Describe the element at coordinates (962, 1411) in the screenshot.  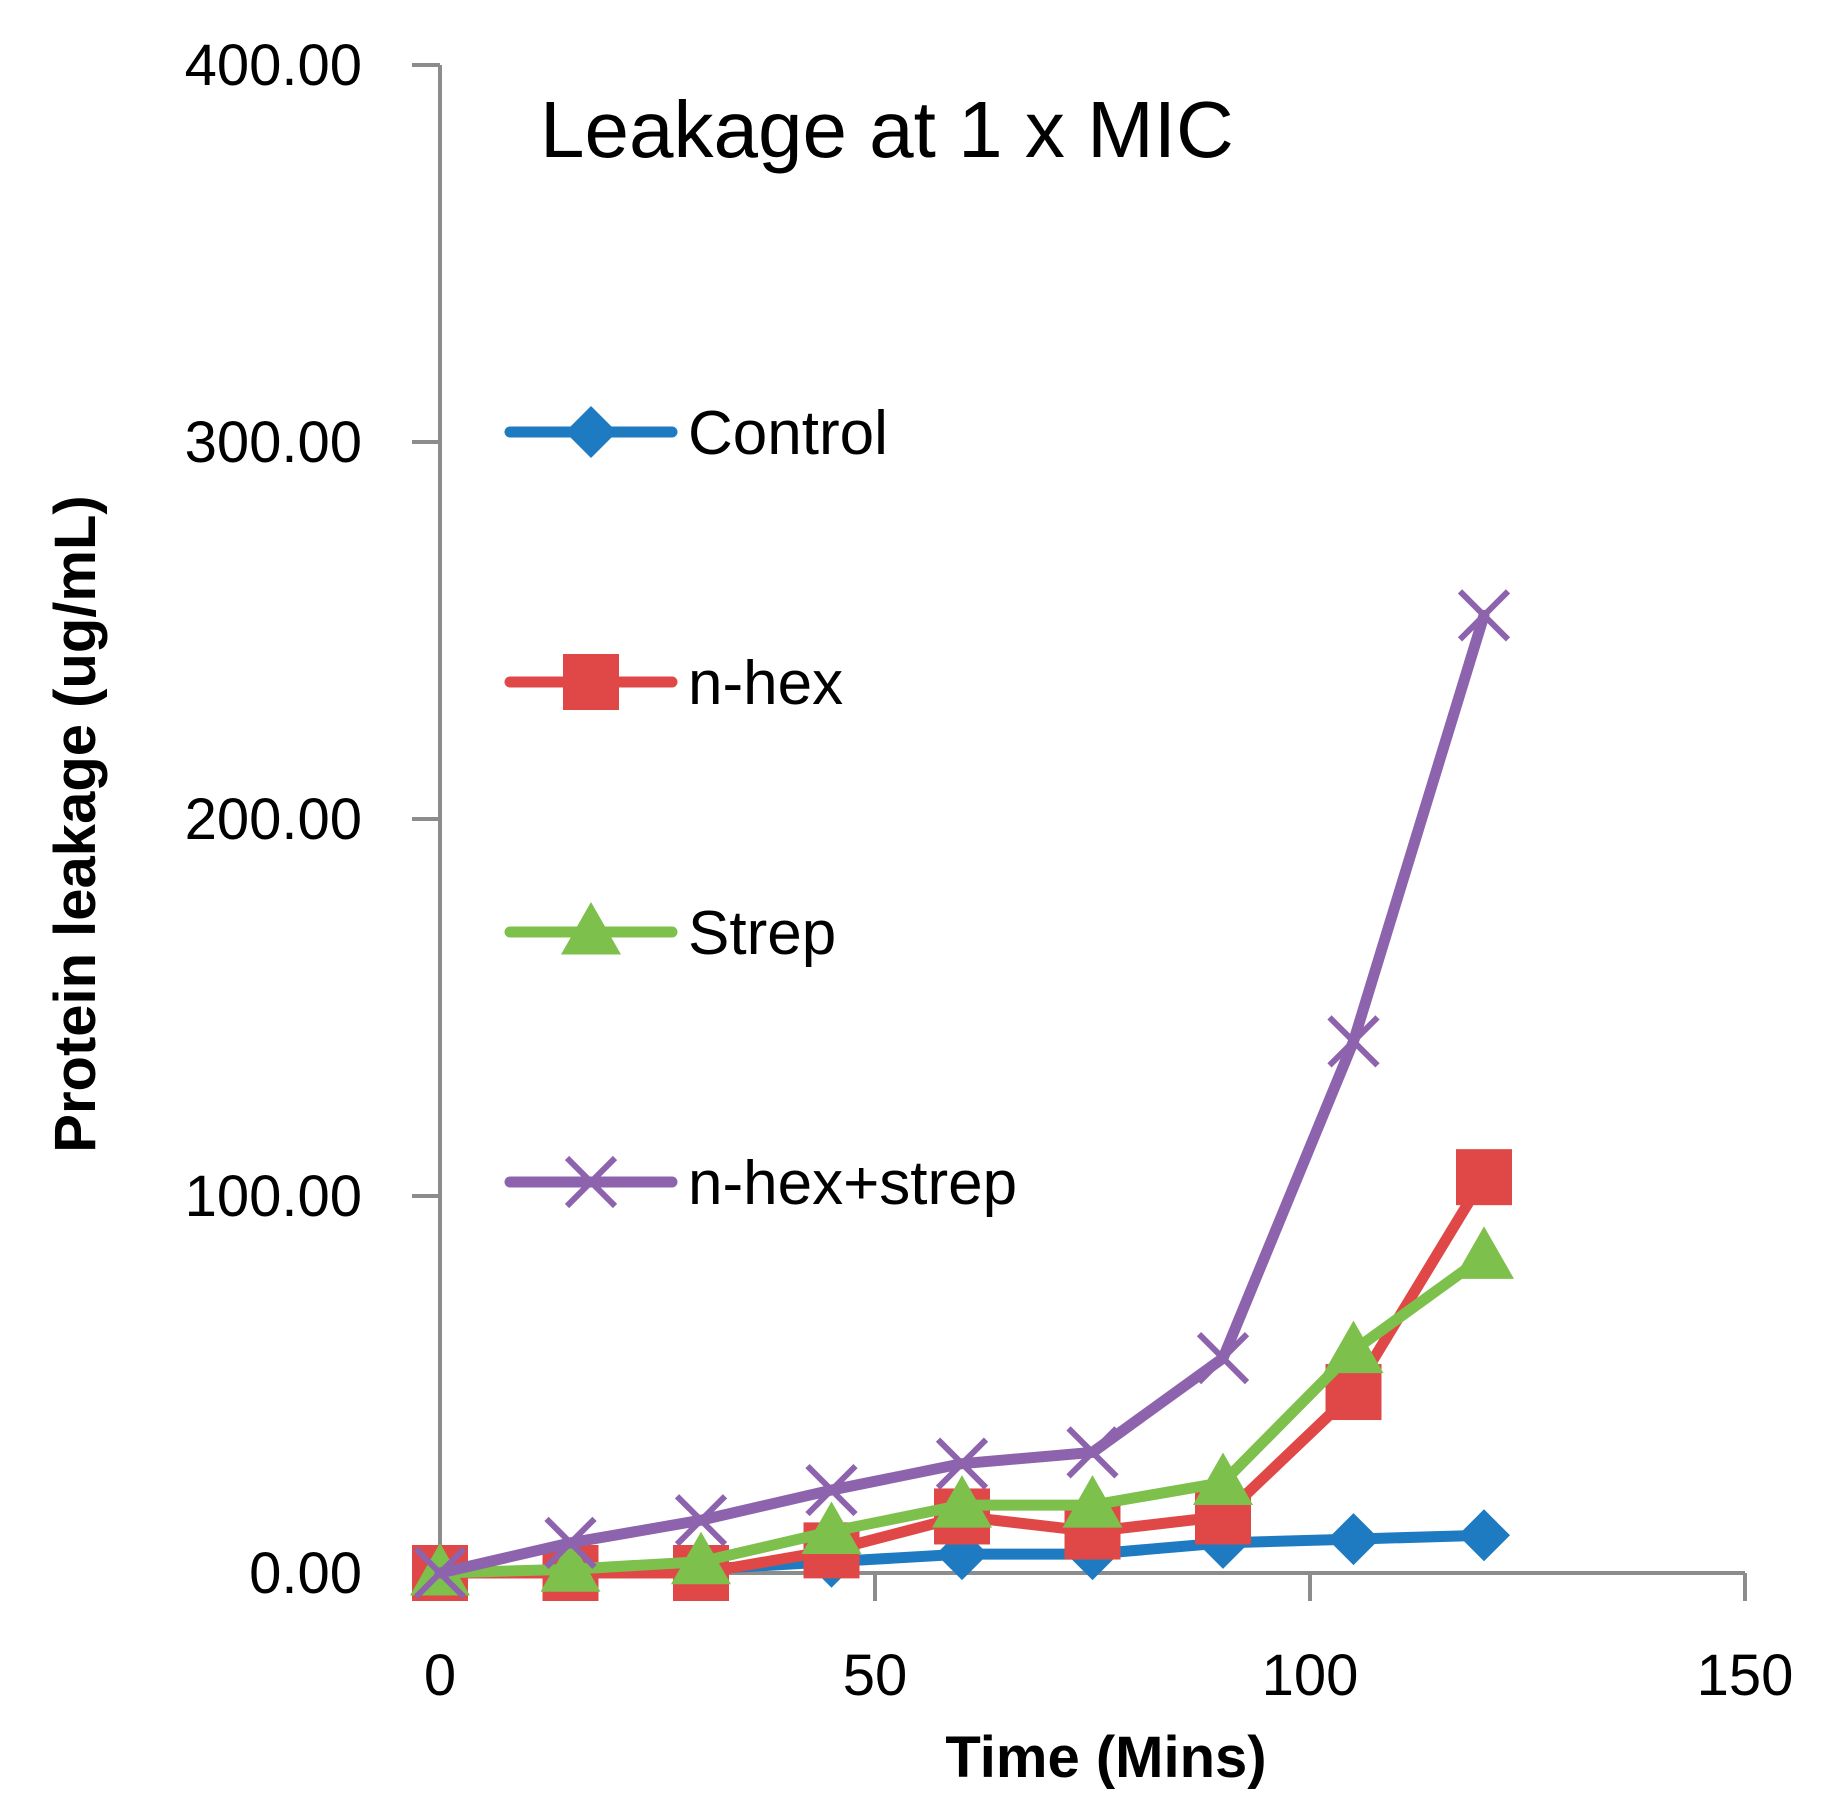
I see `series-strep` at that location.